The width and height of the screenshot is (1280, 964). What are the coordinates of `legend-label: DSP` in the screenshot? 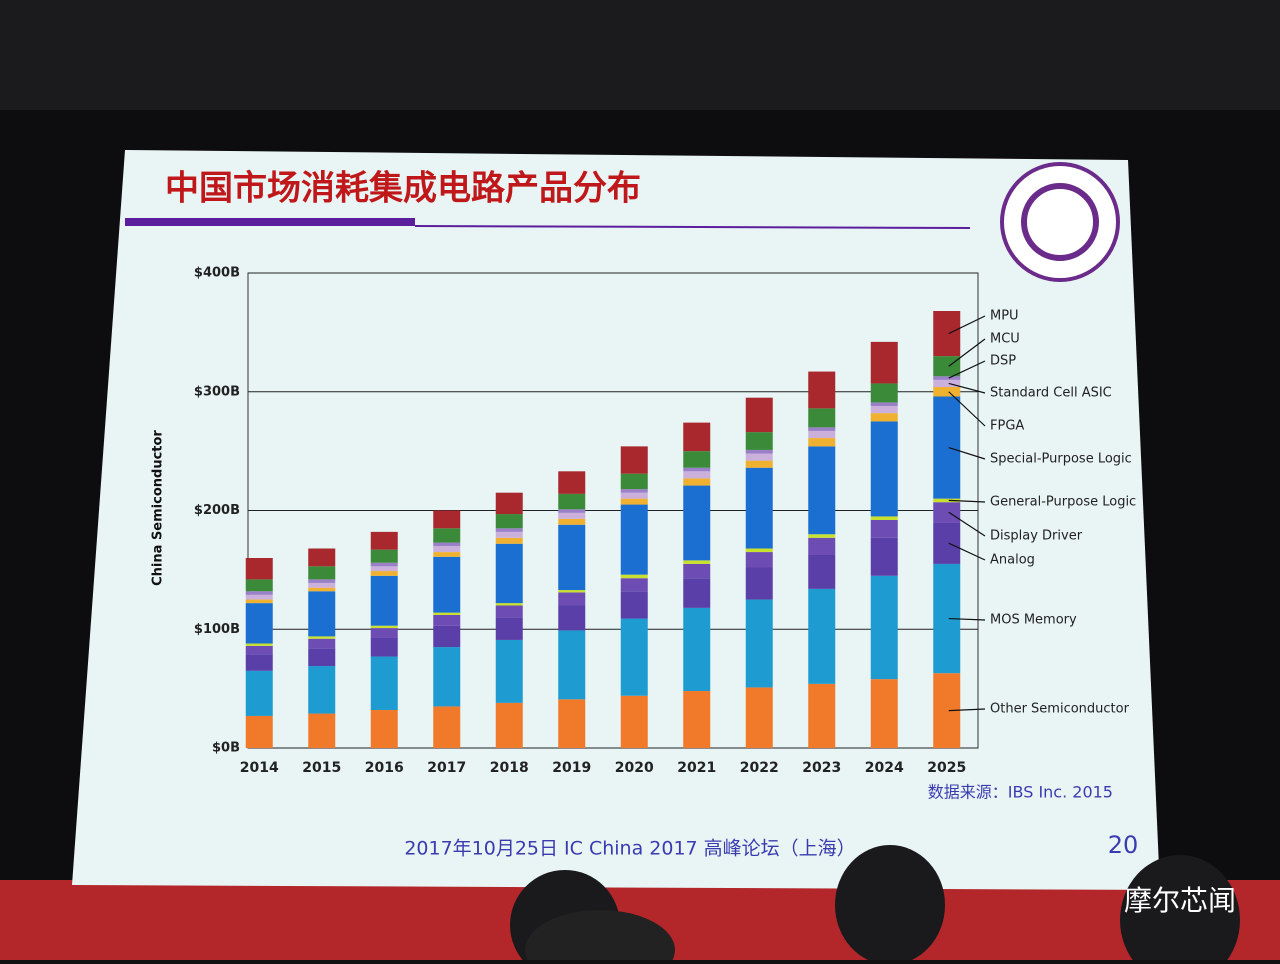 It's located at (1003, 361).